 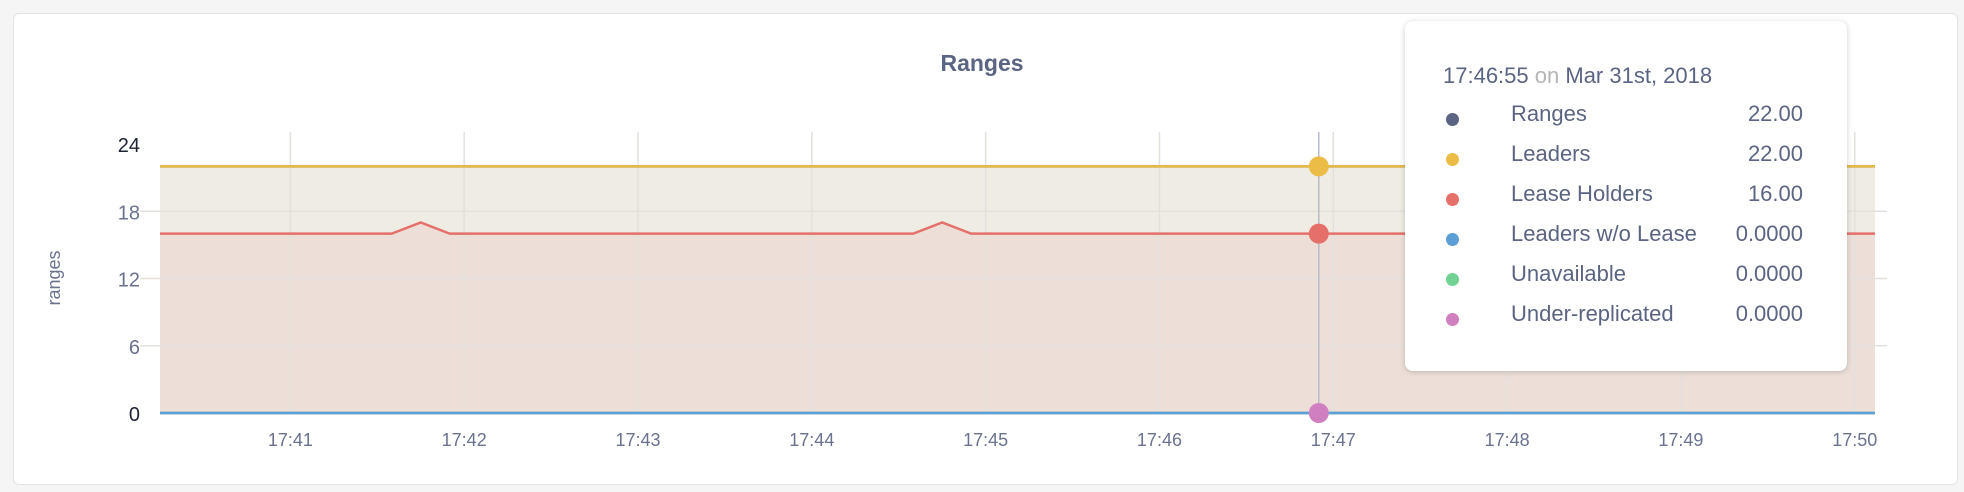 I want to click on tooltip-row: Unavailable 0.0000, so click(x=1623, y=281).